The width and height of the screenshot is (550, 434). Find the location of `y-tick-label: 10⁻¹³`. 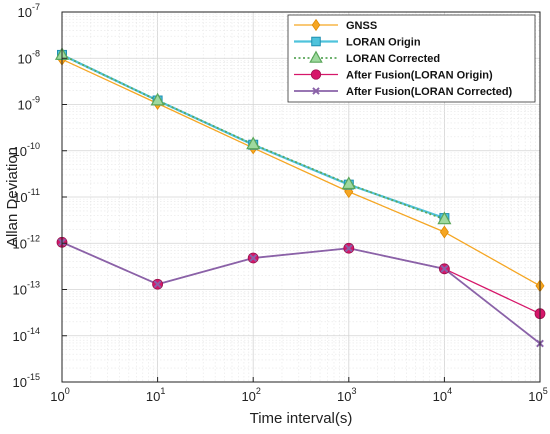

y-tick-label: 10⁻¹³ is located at coordinates (26, 289).